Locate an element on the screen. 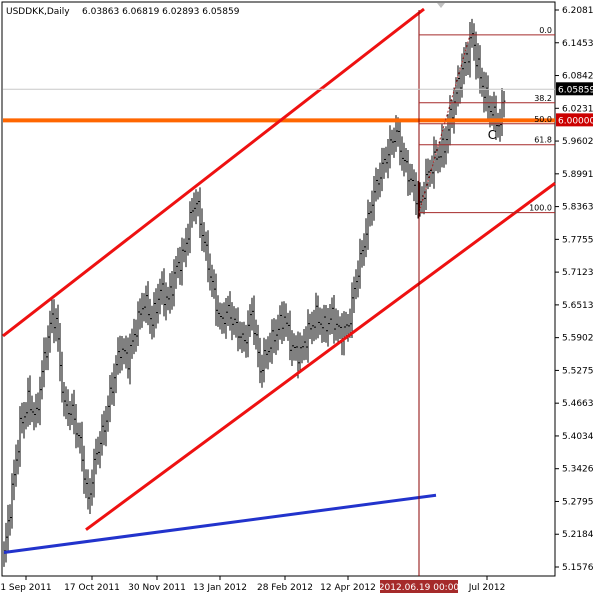 This screenshot has height=595, width=593. y-tick-label: 5.83630 is located at coordinates (577, 208).